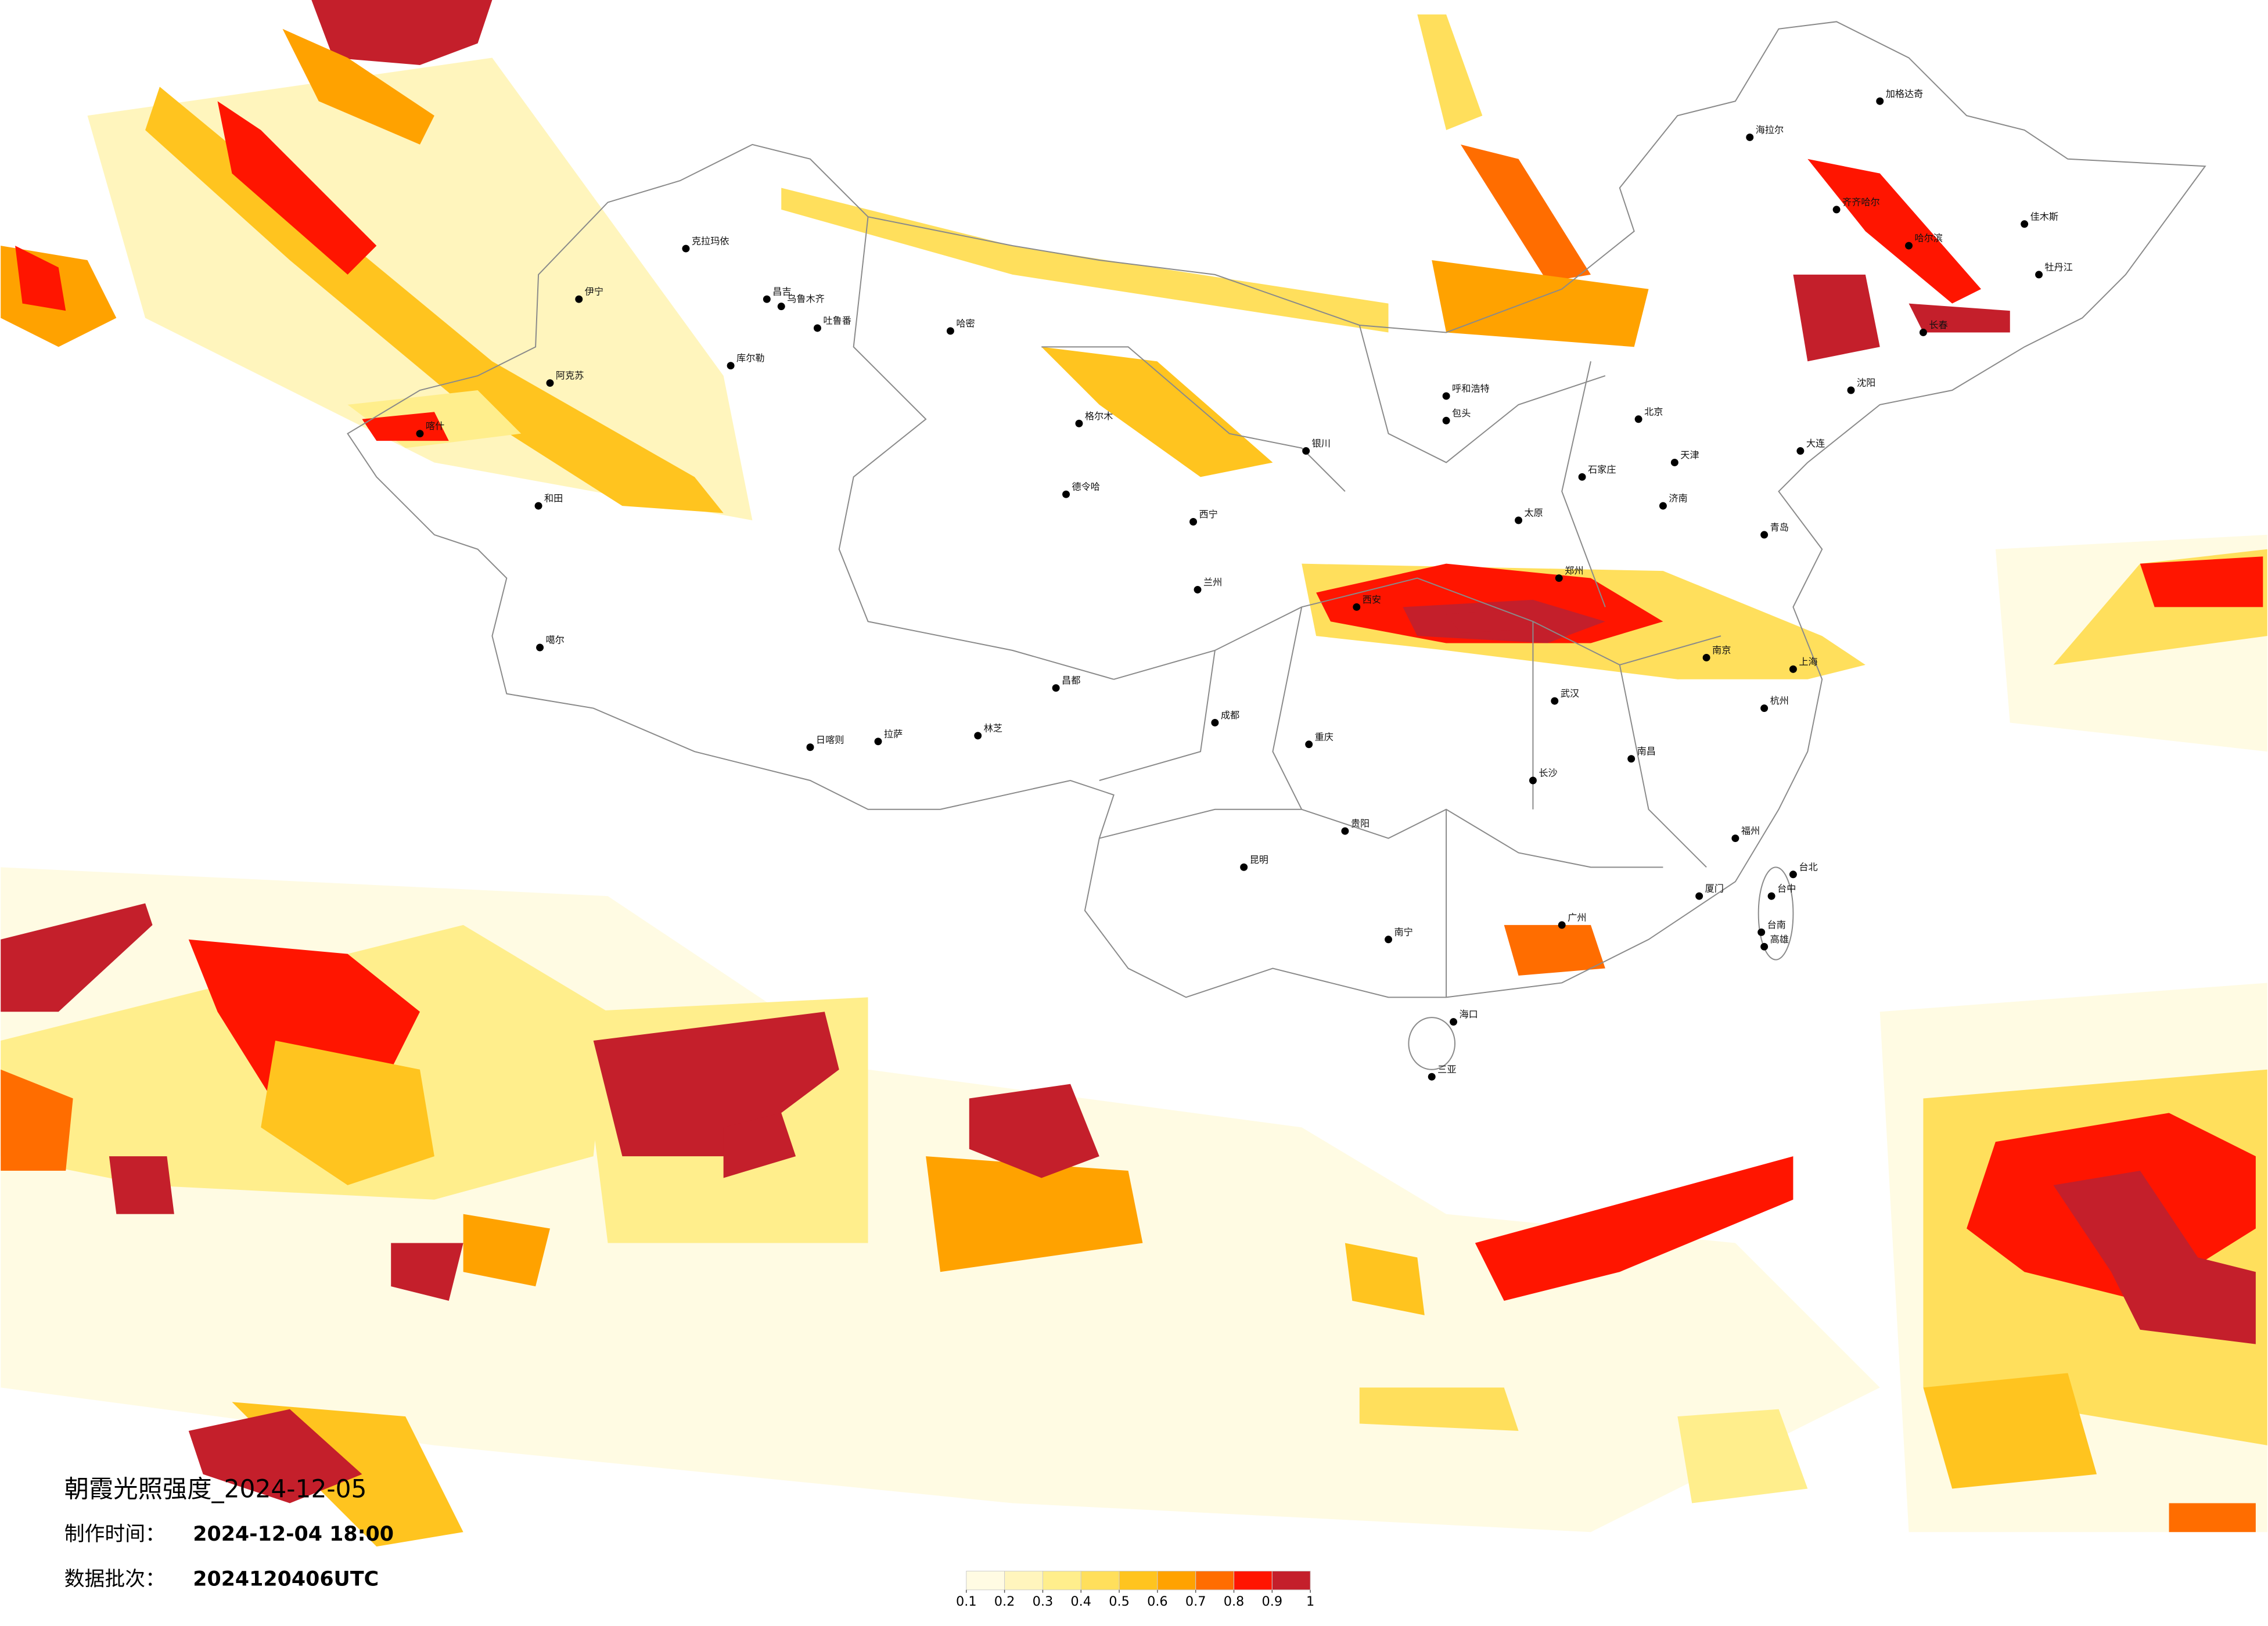  Describe the element at coordinates (1259, 859) in the screenshot. I see `city-label: 昆明` at that location.